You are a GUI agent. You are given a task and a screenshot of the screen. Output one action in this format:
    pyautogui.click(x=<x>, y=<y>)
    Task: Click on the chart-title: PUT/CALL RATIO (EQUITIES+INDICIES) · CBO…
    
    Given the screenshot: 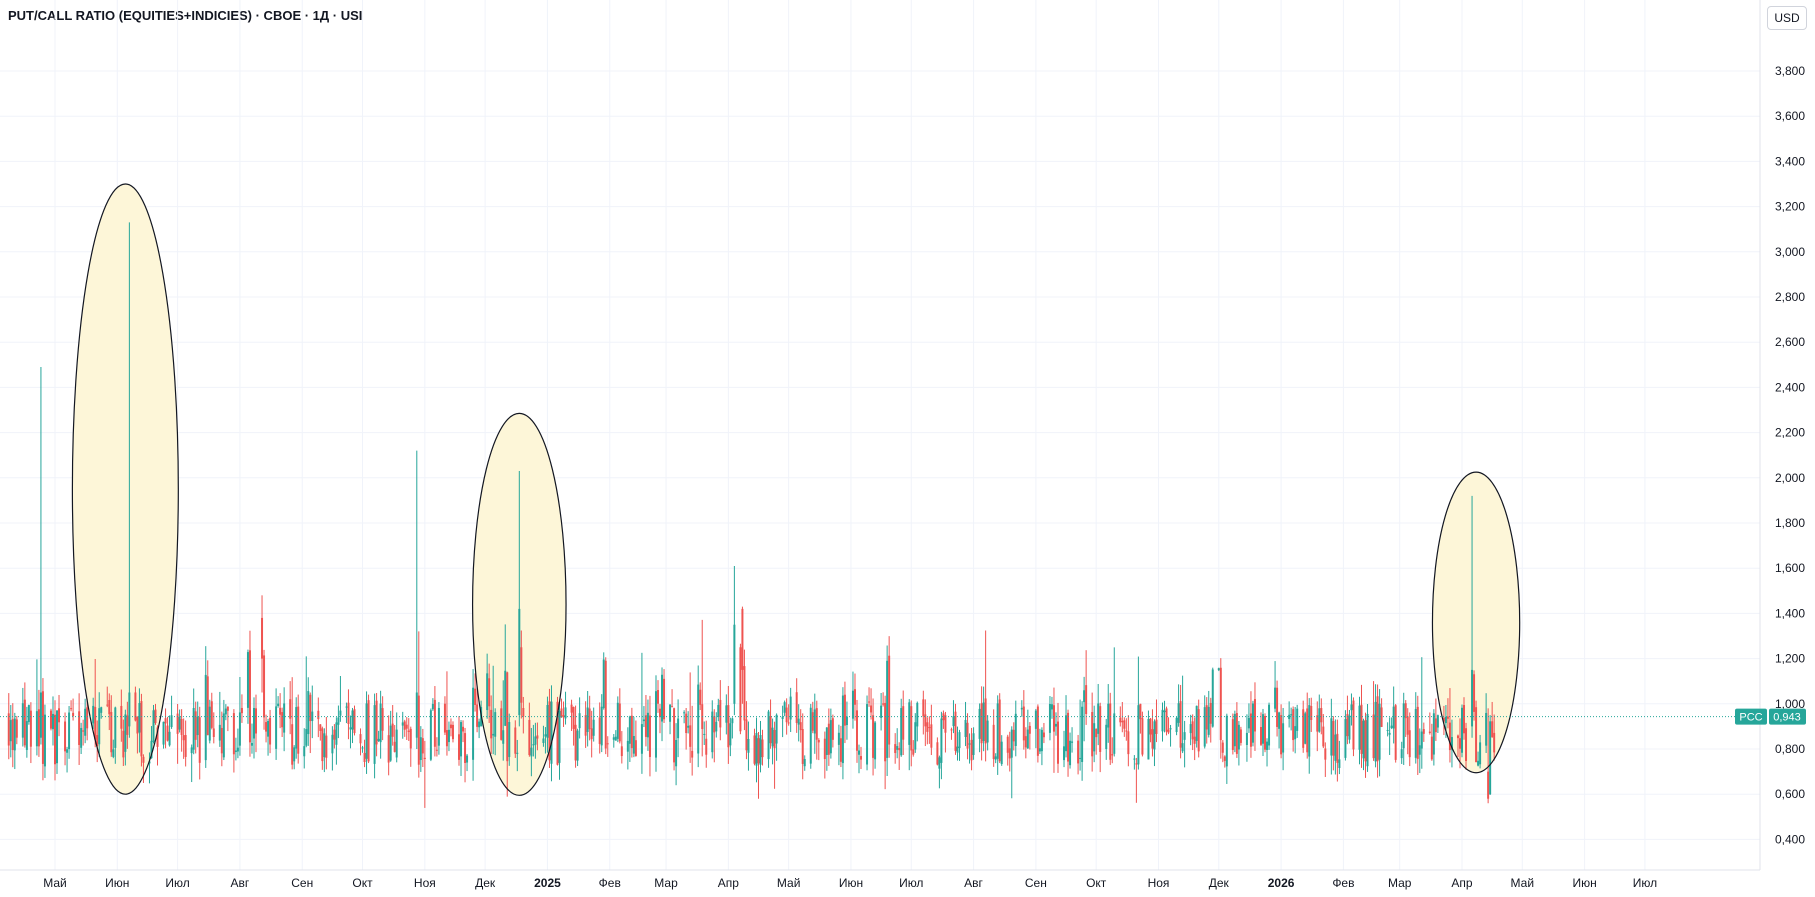 What is the action you would take?
    pyautogui.click(x=185, y=15)
    